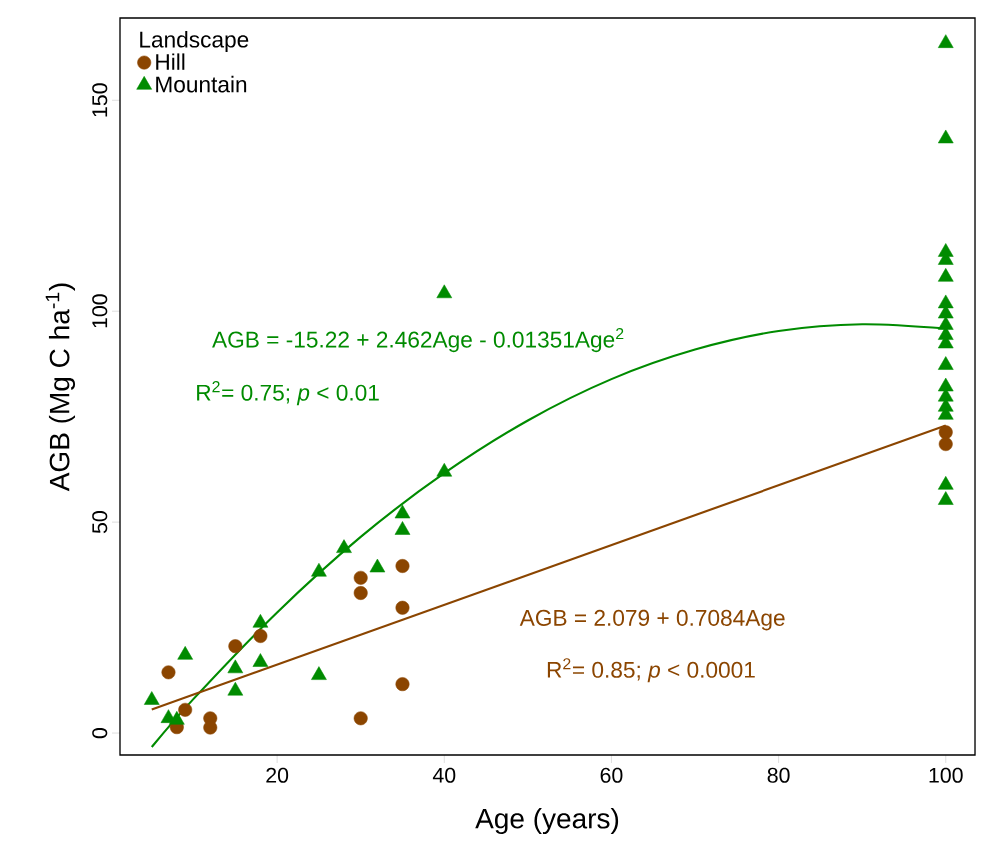 The width and height of the screenshot is (1007, 868). What do you see at coordinates (100, 733) in the screenshot?
I see `y-tick-label: 0` at bounding box center [100, 733].